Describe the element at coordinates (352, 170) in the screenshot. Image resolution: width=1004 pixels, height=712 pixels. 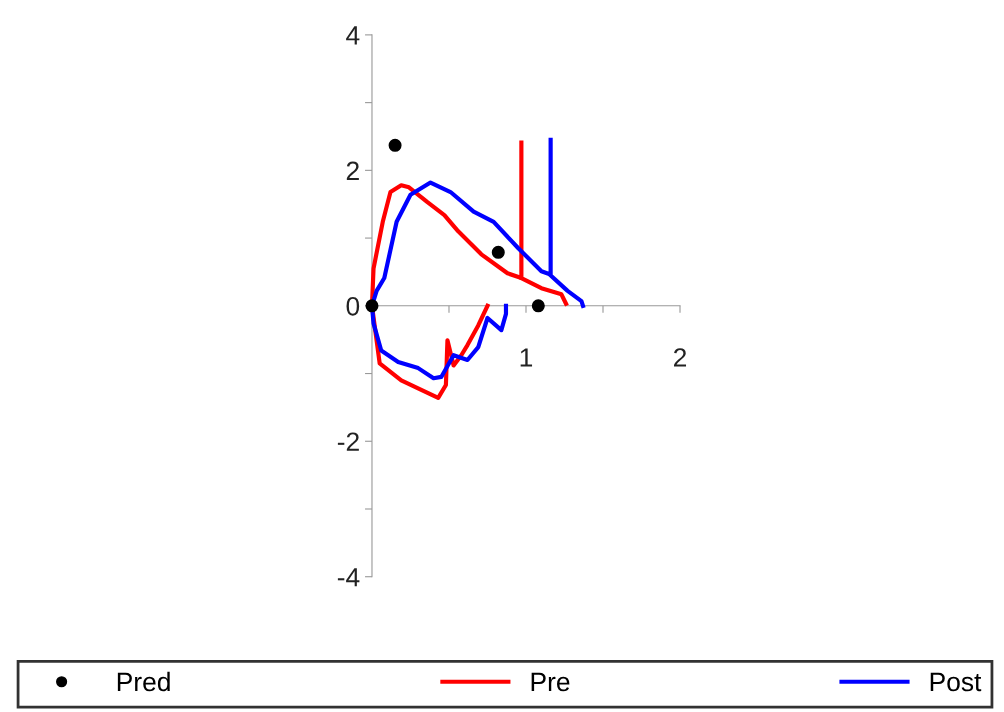
I see `y-tick-label: 2` at that location.